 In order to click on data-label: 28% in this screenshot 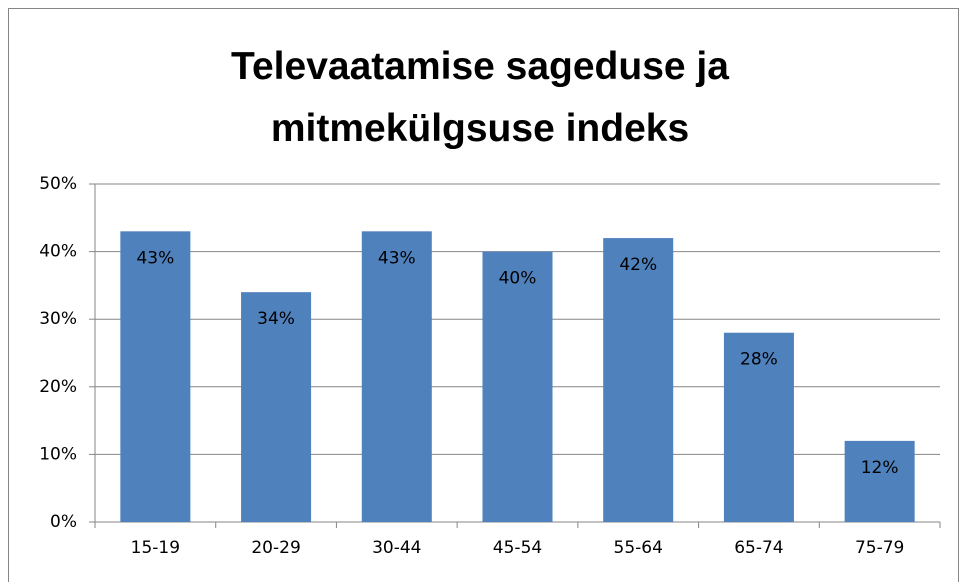, I will do `click(759, 360)`.